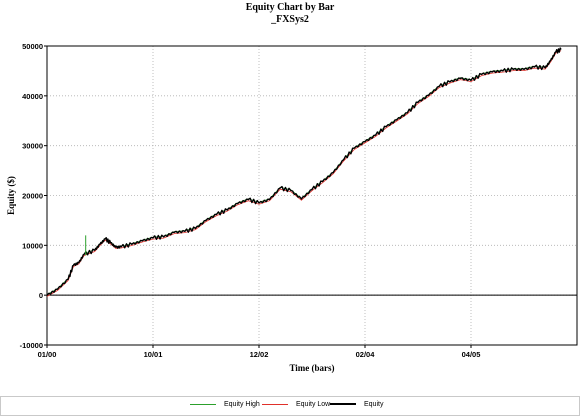 The width and height of the screenshot is (580, 417). I want to click on legend-label-equity-low: Equity Low, so click(313, 404).